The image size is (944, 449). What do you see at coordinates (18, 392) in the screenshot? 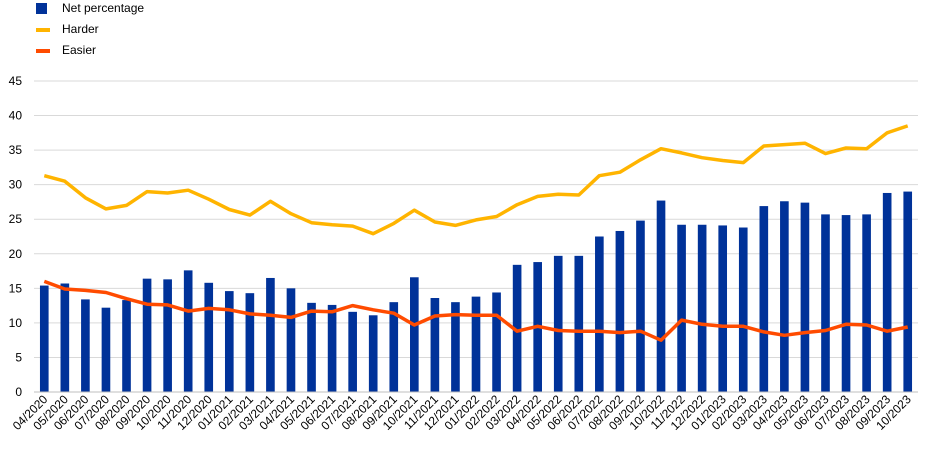
I see `y-tick-label: 0` at bounding box center [18, 392].